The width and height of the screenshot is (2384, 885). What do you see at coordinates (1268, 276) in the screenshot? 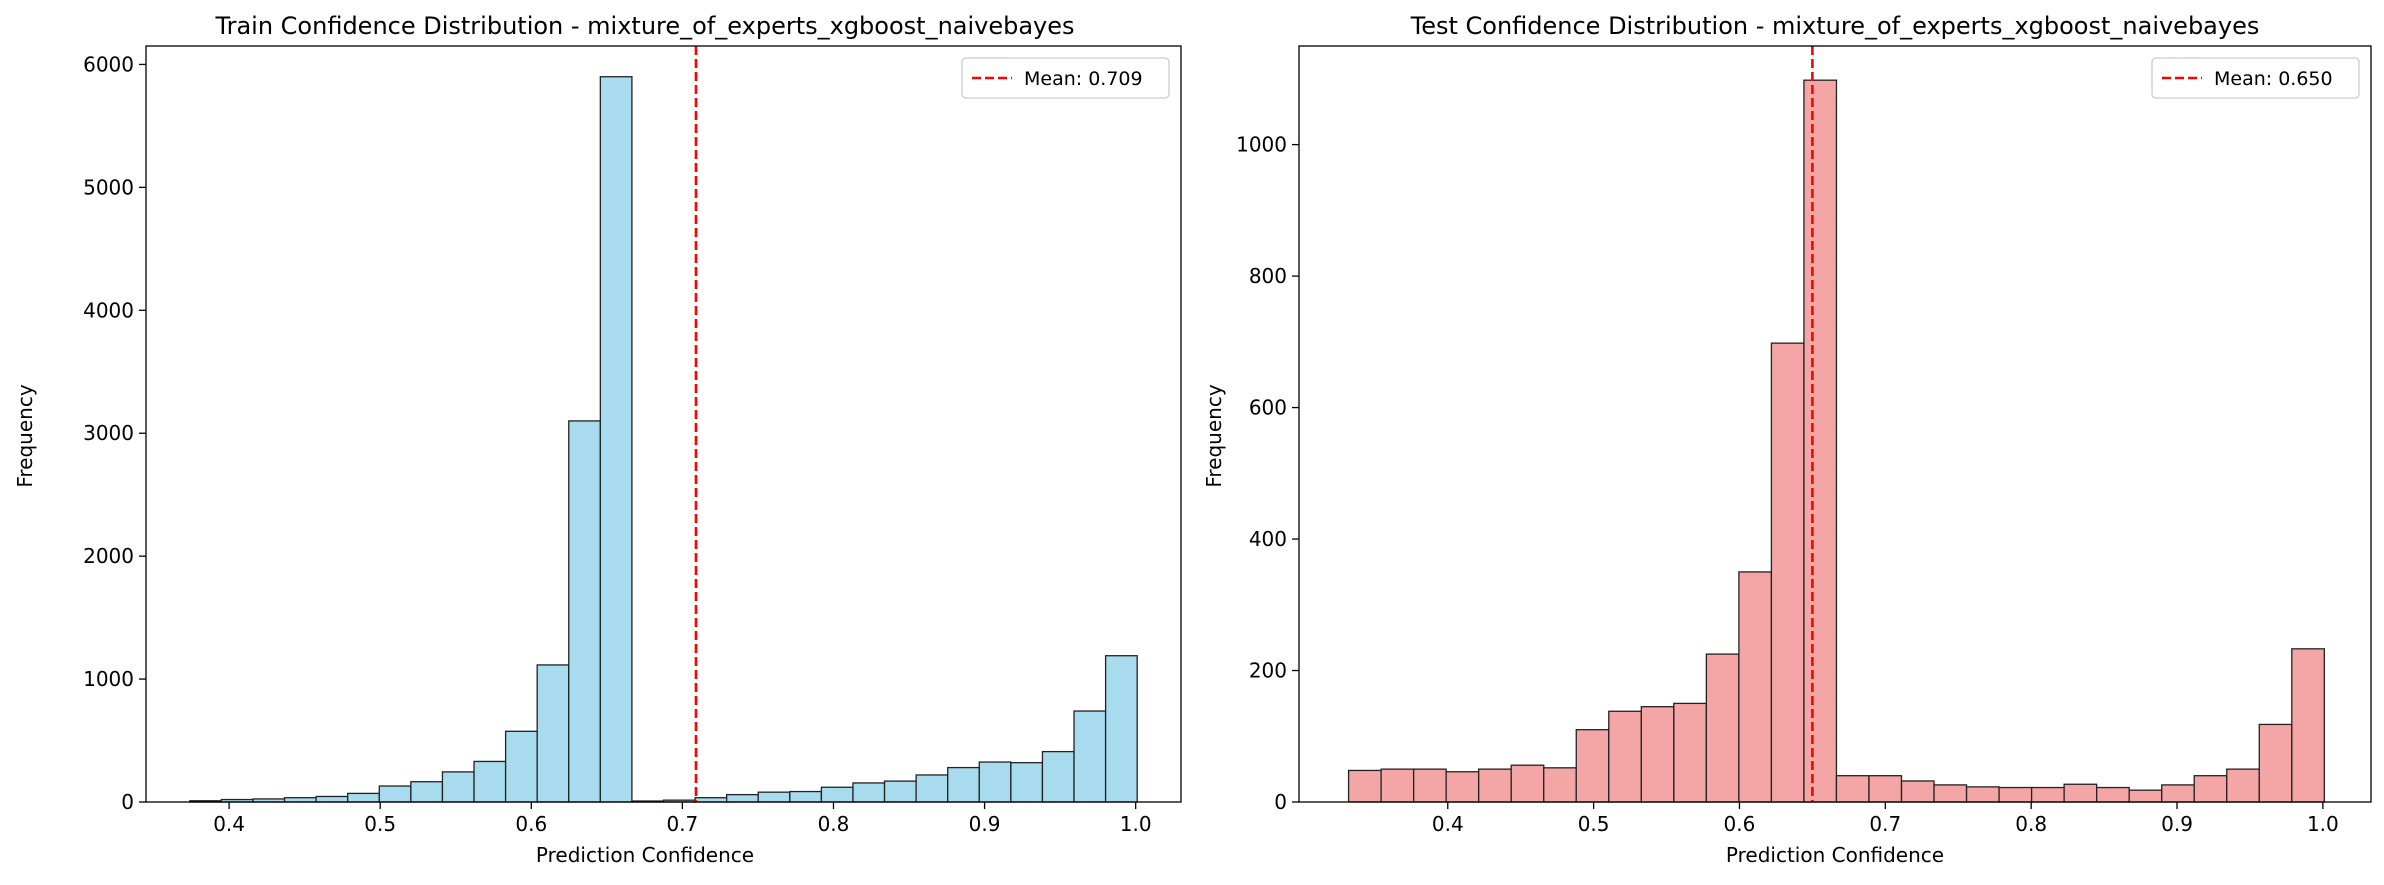
I see `y-tick-label: 800` at bounding box center [1268, 276].